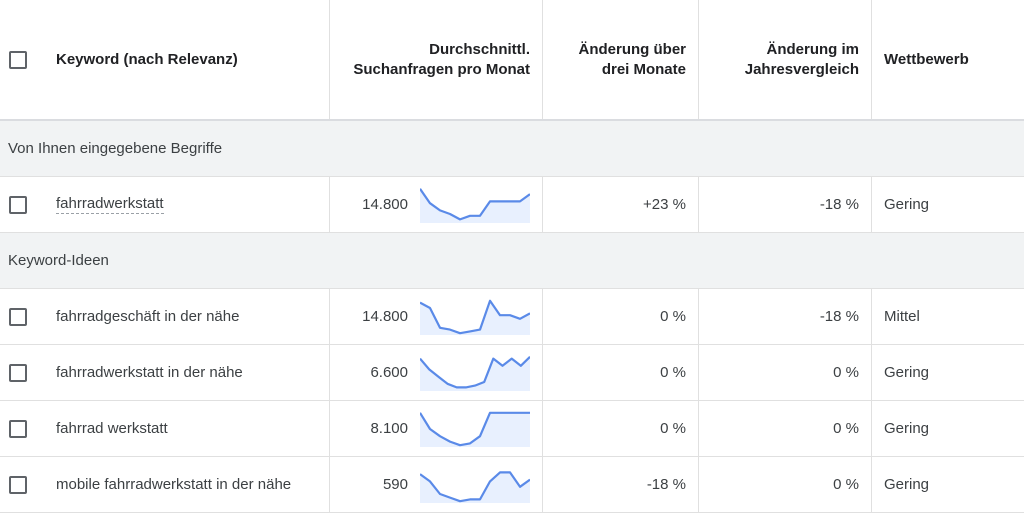 This screenshot has height=513, width=1024. I want to click on competition-value: Mittel, so click(902, 316).